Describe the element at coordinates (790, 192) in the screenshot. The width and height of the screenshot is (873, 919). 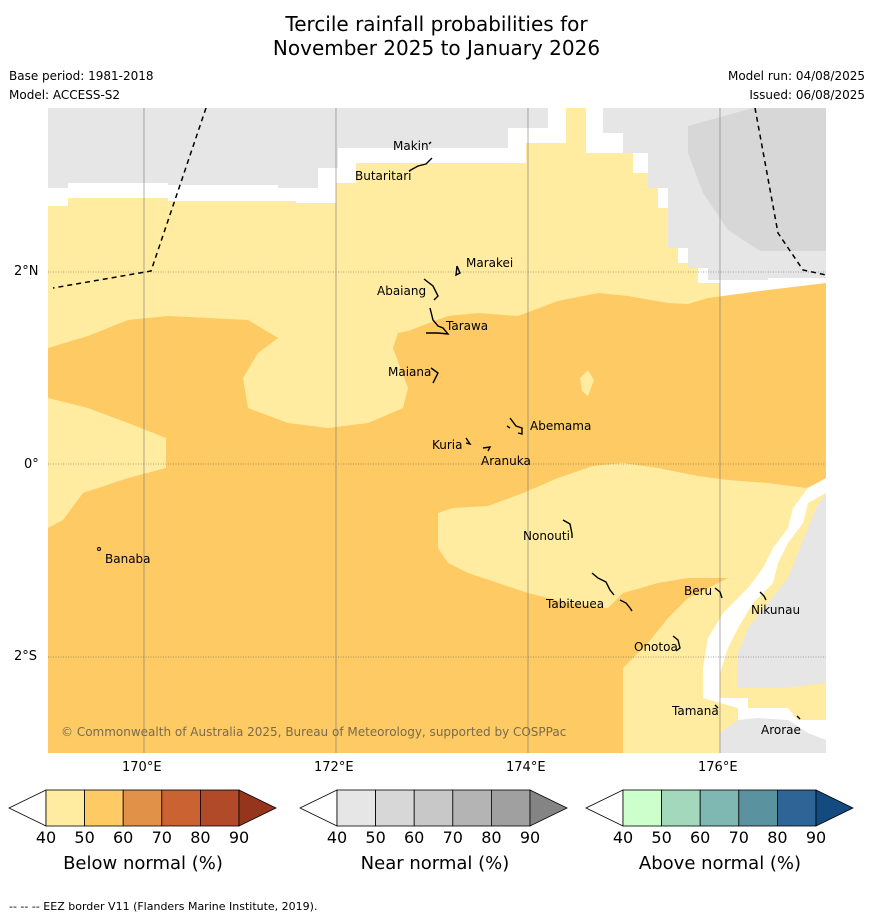
I see `eez-border-east` at that location.